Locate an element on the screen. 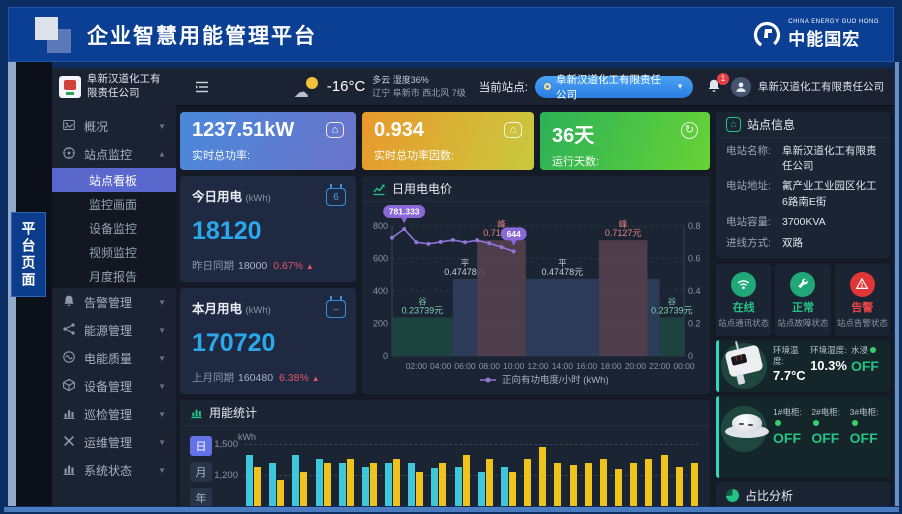 The image size is (902, 514). kpi-running-days: 36天 运行天数: ↻ is located at coordinates (625, 141).